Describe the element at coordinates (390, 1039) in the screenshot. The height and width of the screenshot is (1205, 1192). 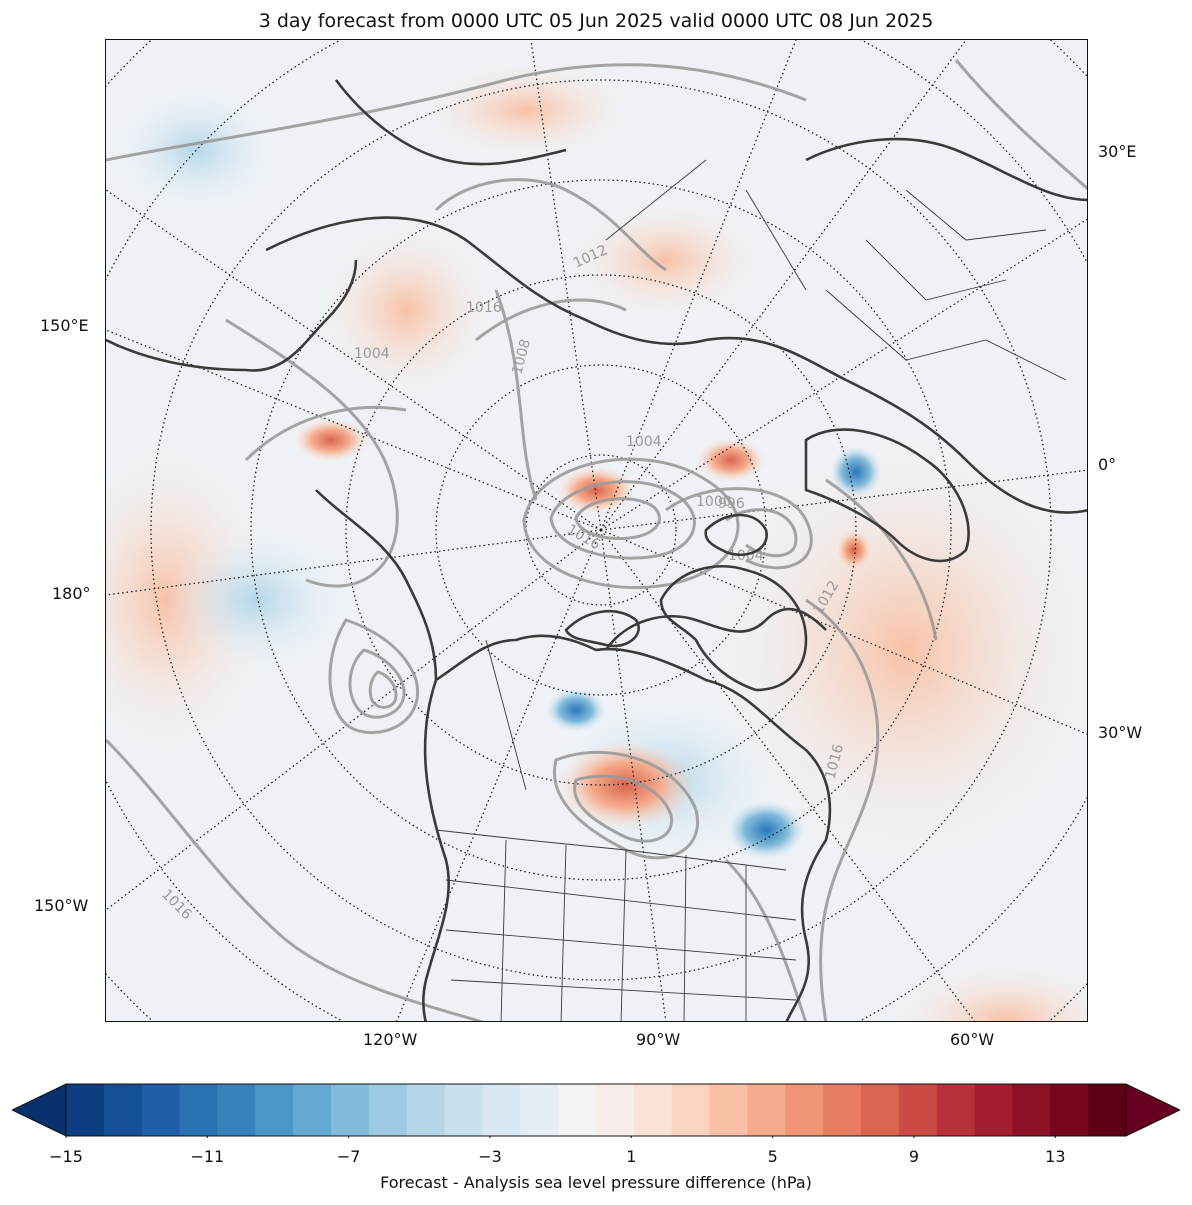
I see `lon-label-120w: 120°W` at that location.